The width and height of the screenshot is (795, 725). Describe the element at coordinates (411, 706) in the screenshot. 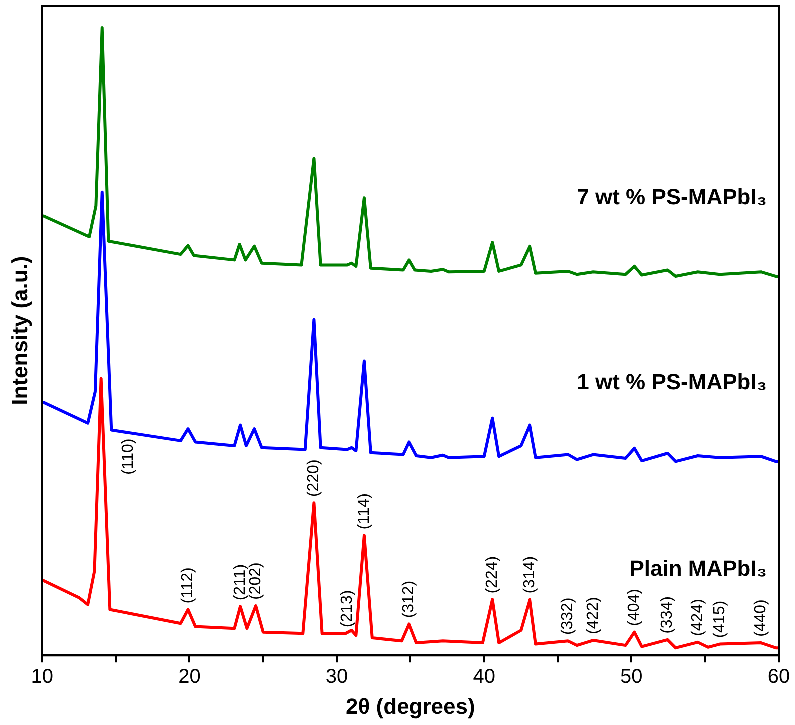

I see `x-axis-title: 2θ (degrees)` at that location.